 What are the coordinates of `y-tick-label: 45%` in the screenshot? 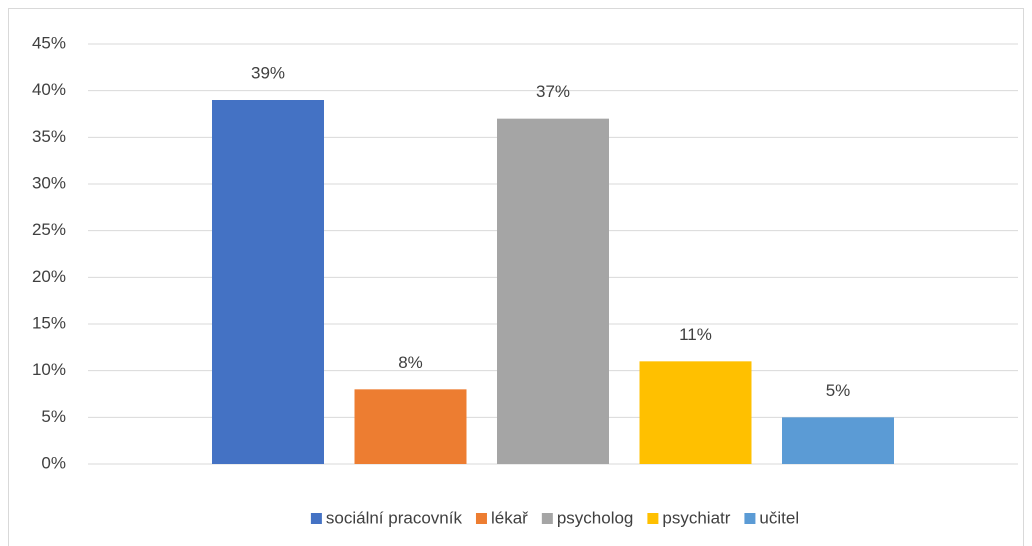 It's located at (49, 42).